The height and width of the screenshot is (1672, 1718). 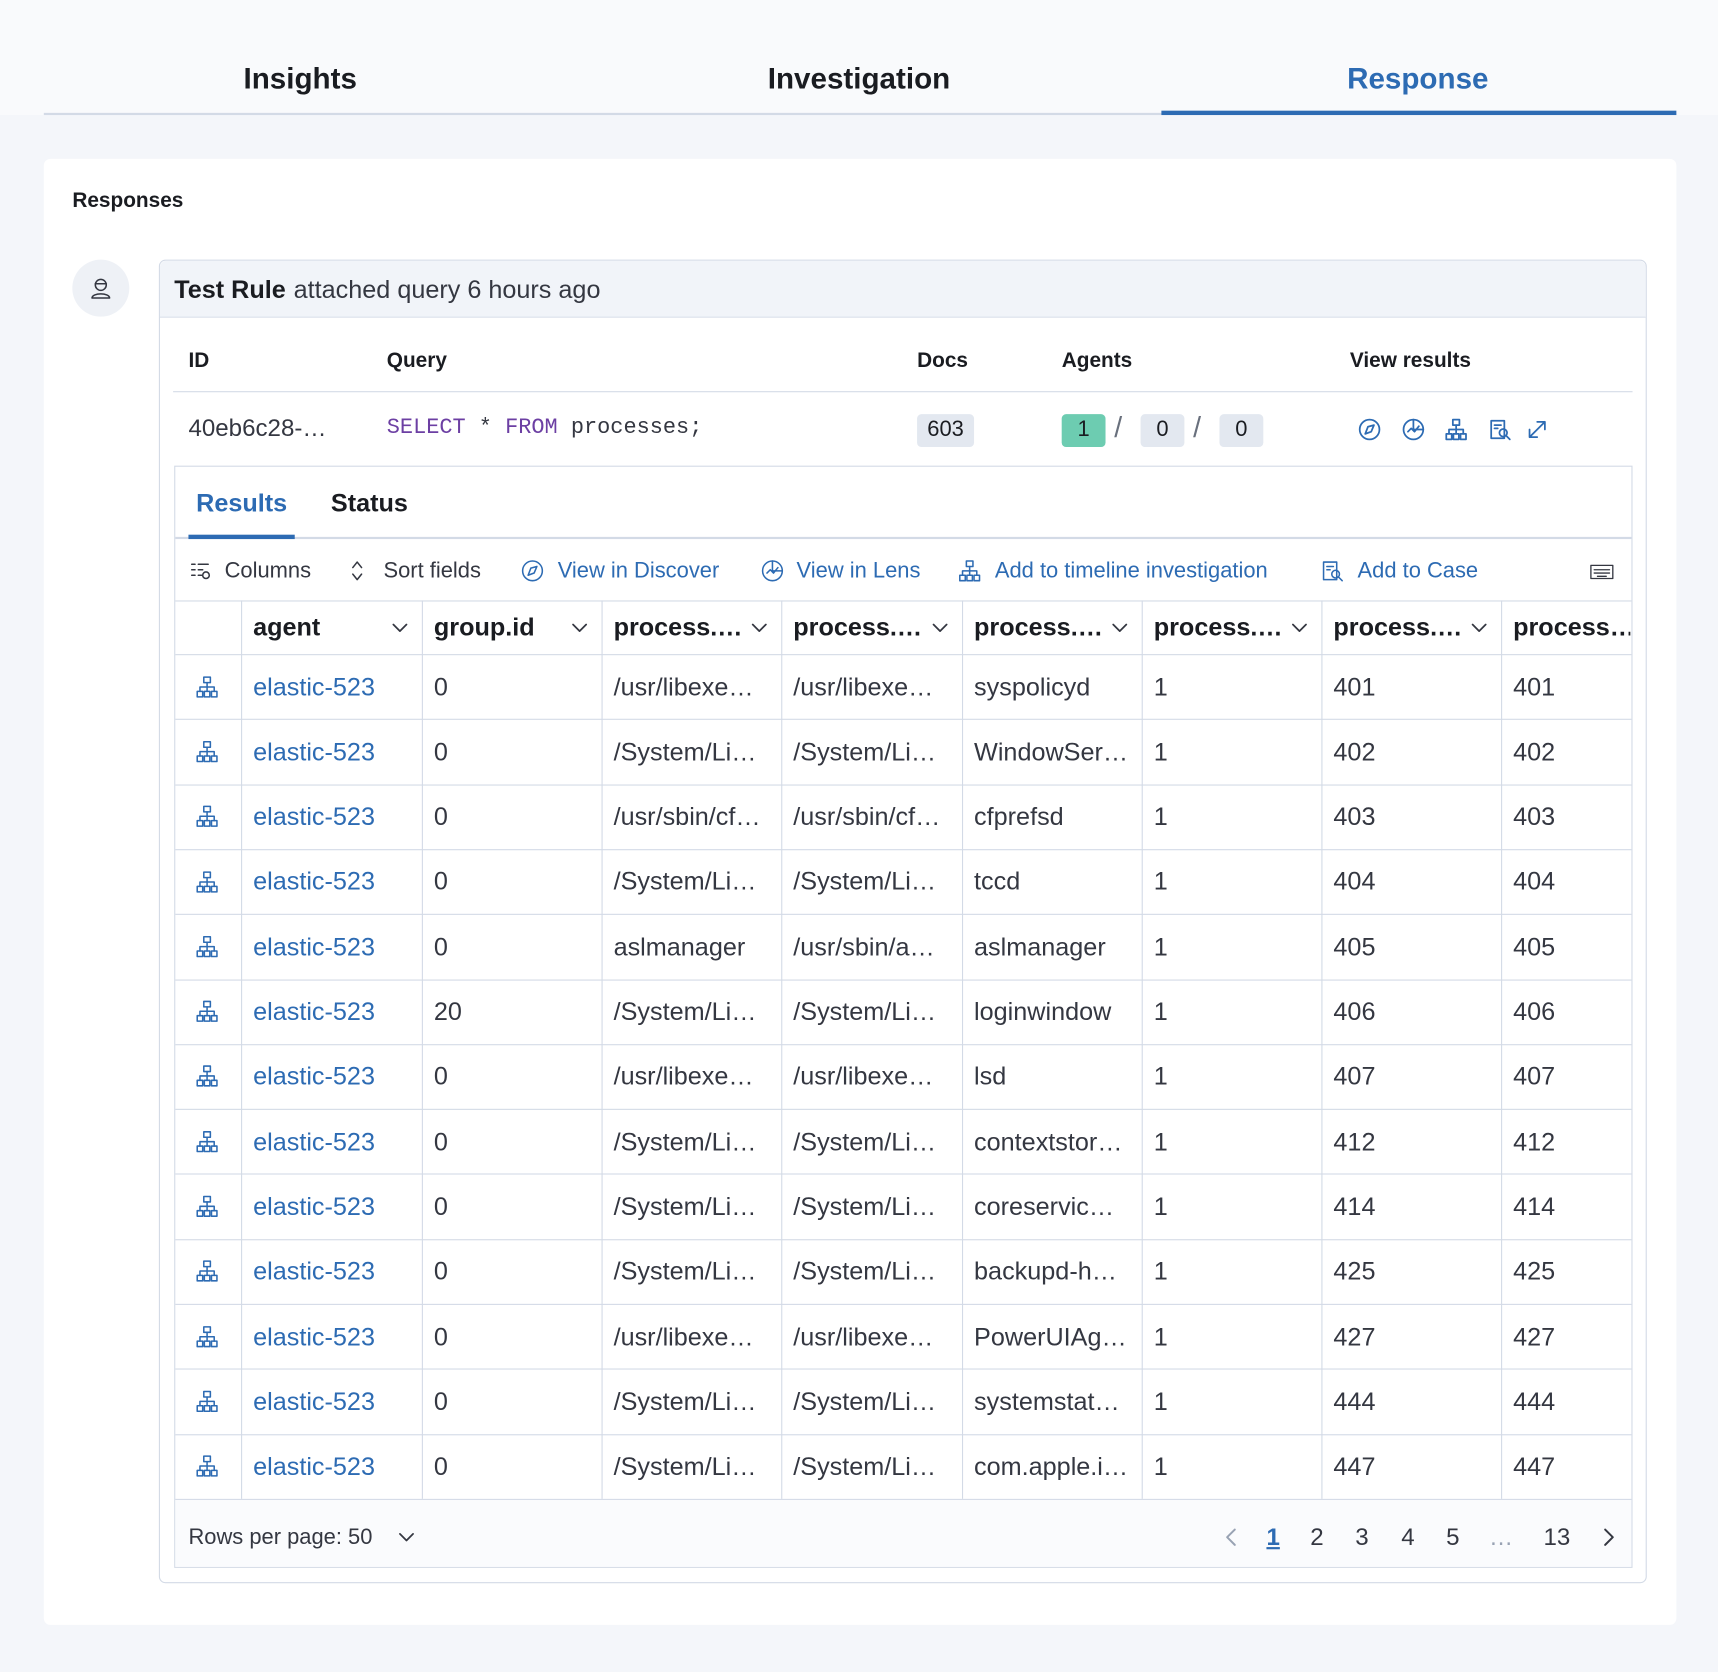 What do you see at coordinates (858, 570) in the screenshot?
I see `toolbar-button: View in Lens` at bounding box center [858, 570].